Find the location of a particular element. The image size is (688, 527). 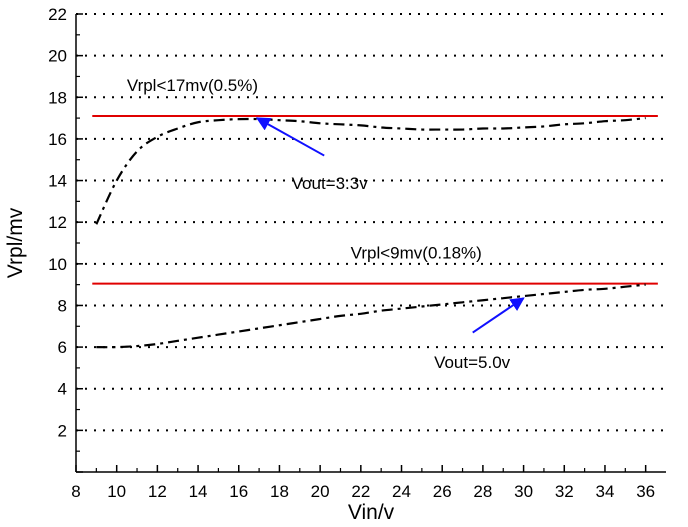

x-tick-label-22: 22 is located at coordinates (360, 491).